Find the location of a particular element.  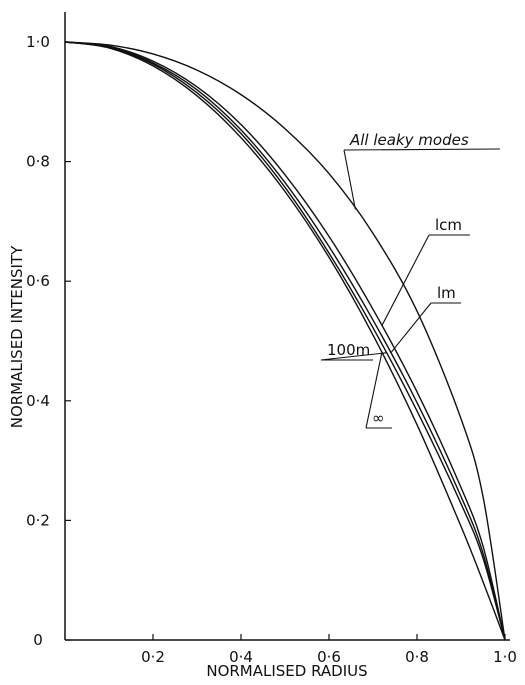

y-tick-label-2: 0·4 is located at coordinates (38, 401).